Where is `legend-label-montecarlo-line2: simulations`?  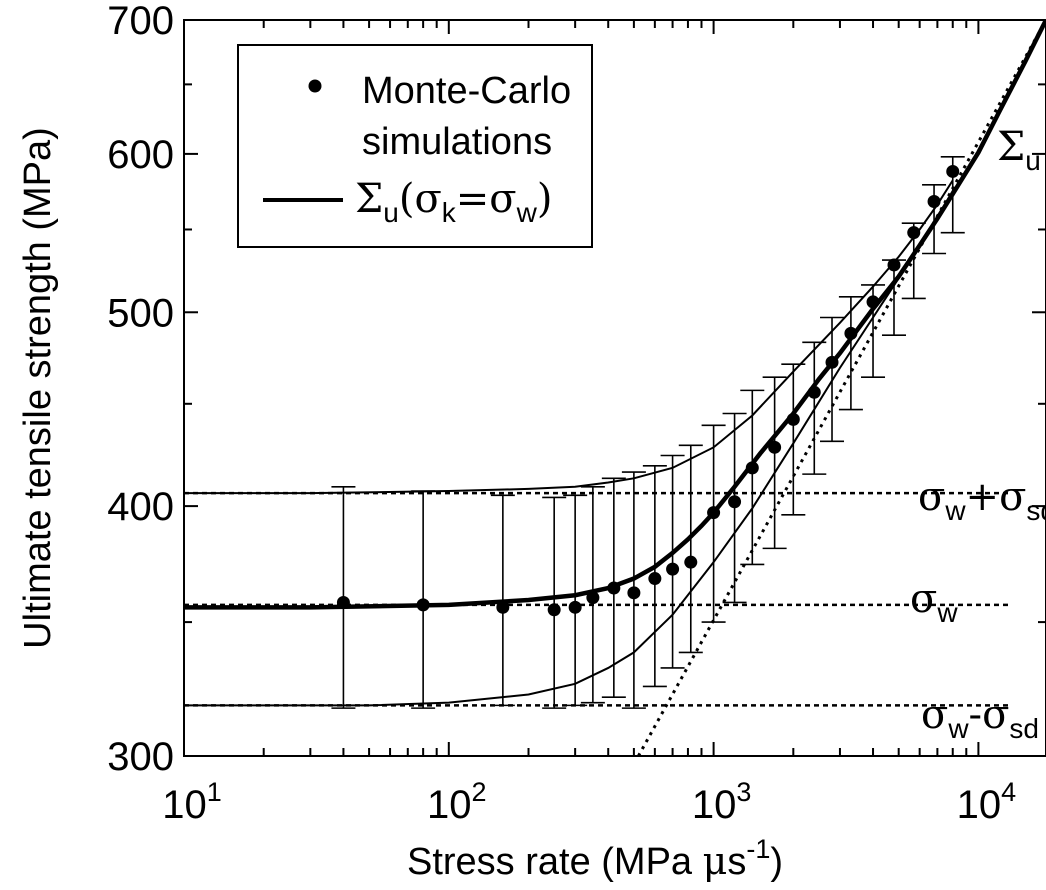
legend-label-montecarlo-line2: simulations is located at coordinates (457, 142).